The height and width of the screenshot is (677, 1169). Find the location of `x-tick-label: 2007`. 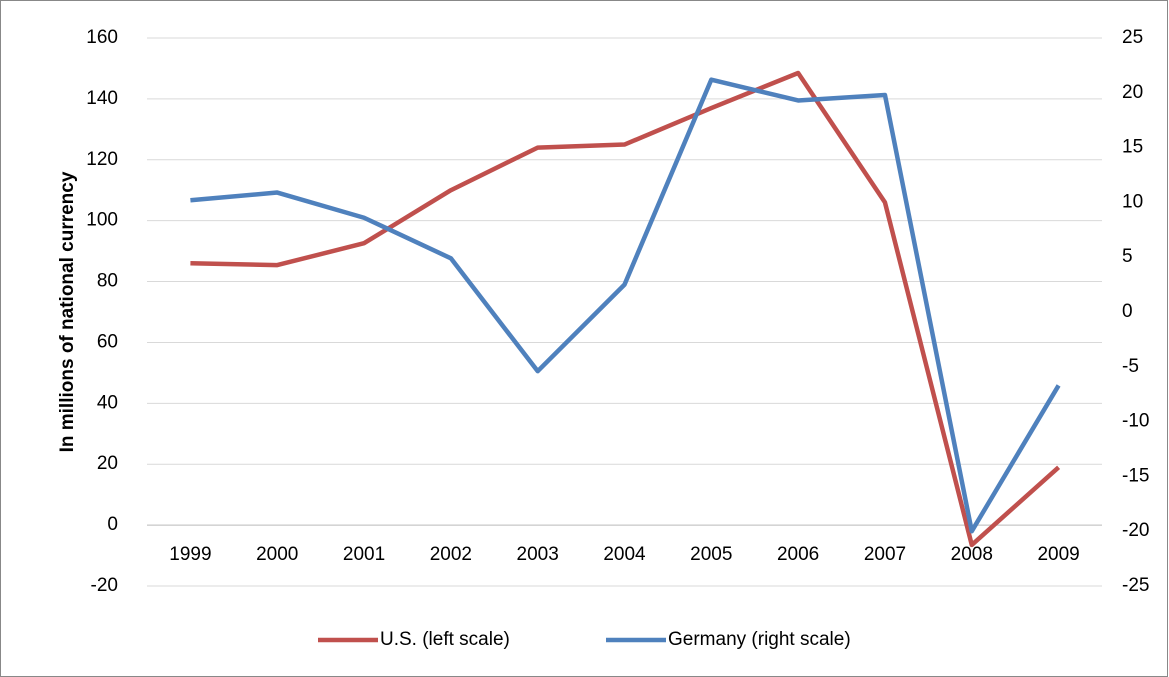

x-tick-label: 2007 is located at coordinates (885, 554).